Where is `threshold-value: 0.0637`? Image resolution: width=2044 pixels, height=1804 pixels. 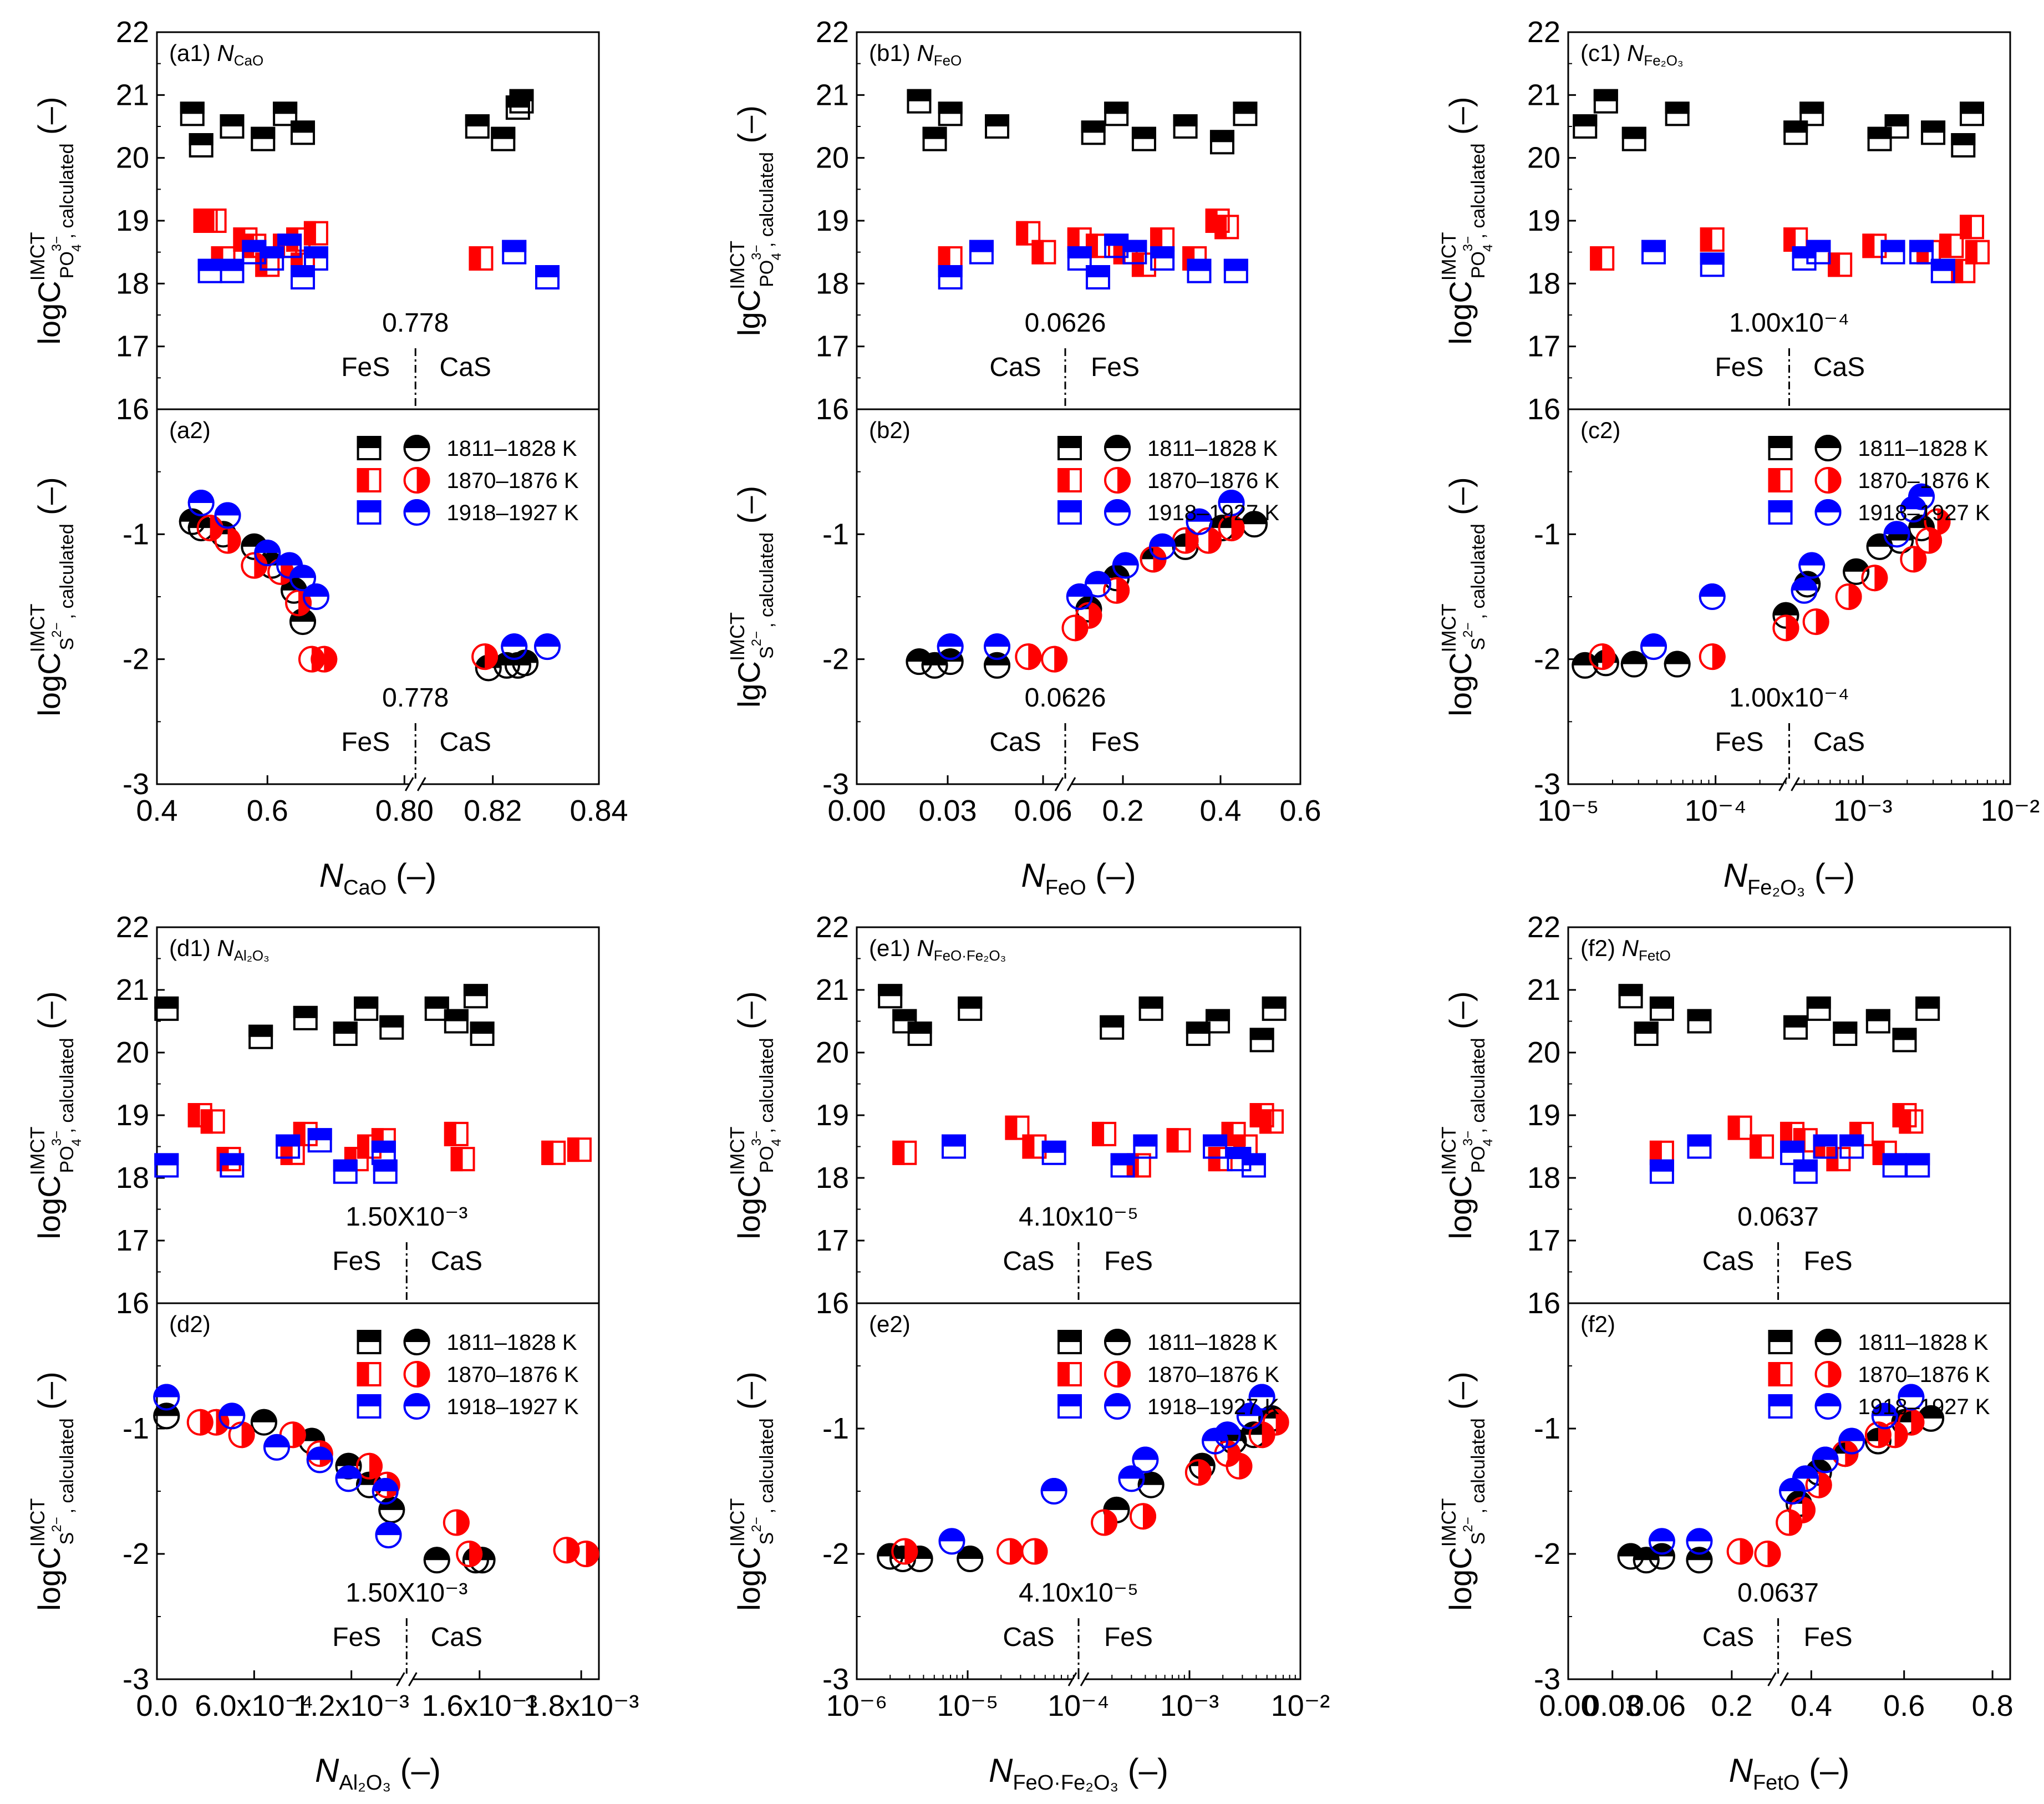
threshold-value: 0.0637 is located at coordinates (1778, 1217).